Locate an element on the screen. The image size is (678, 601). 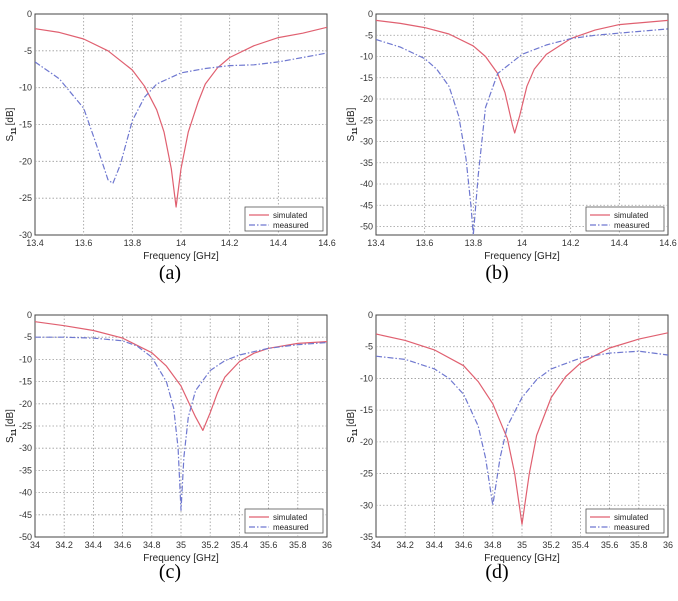
y-tick-label: 0 is located at coordinates (370, 14).